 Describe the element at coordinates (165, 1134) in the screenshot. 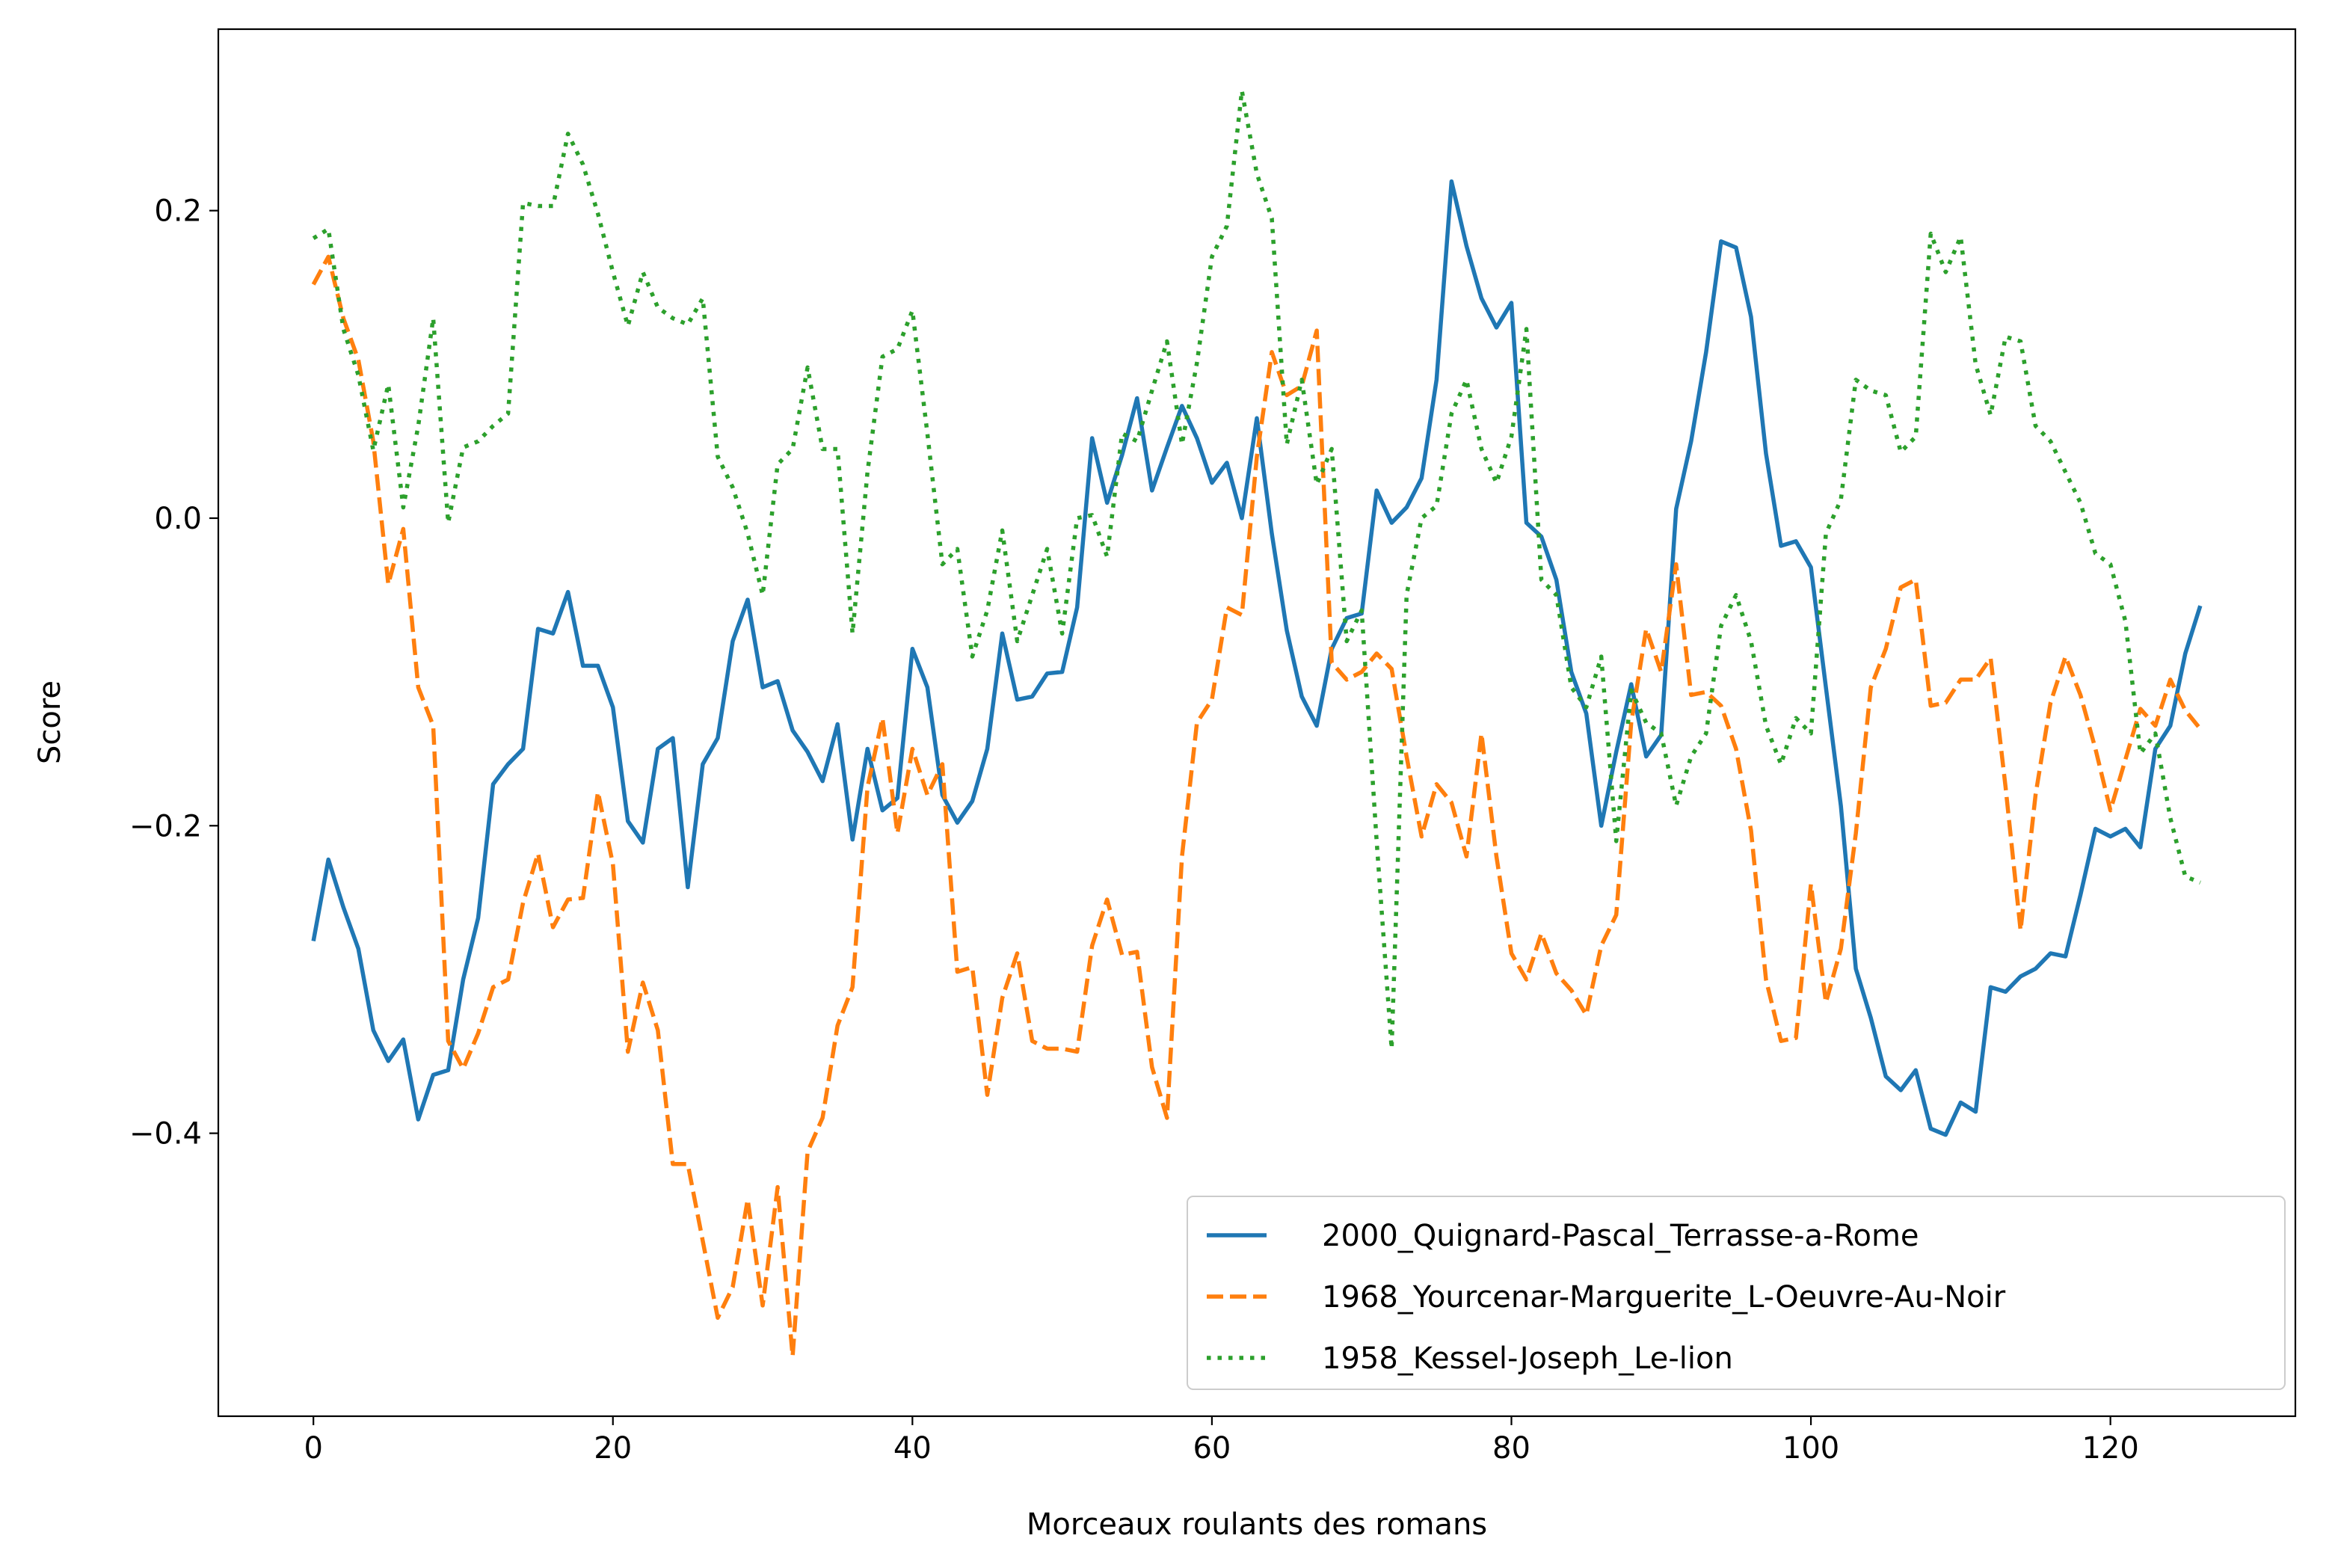

I see `y-tick-label: −0.4` at that location.